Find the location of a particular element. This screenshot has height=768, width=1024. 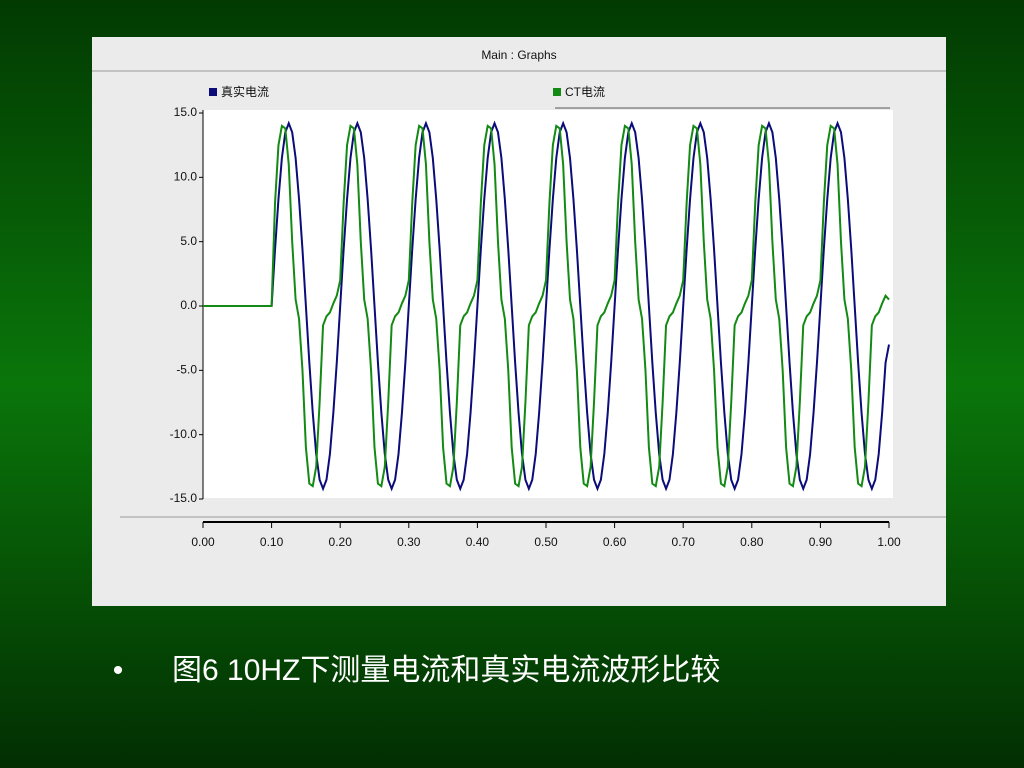

x-tick-label: 1.00 is located at coordinates (889, 542).